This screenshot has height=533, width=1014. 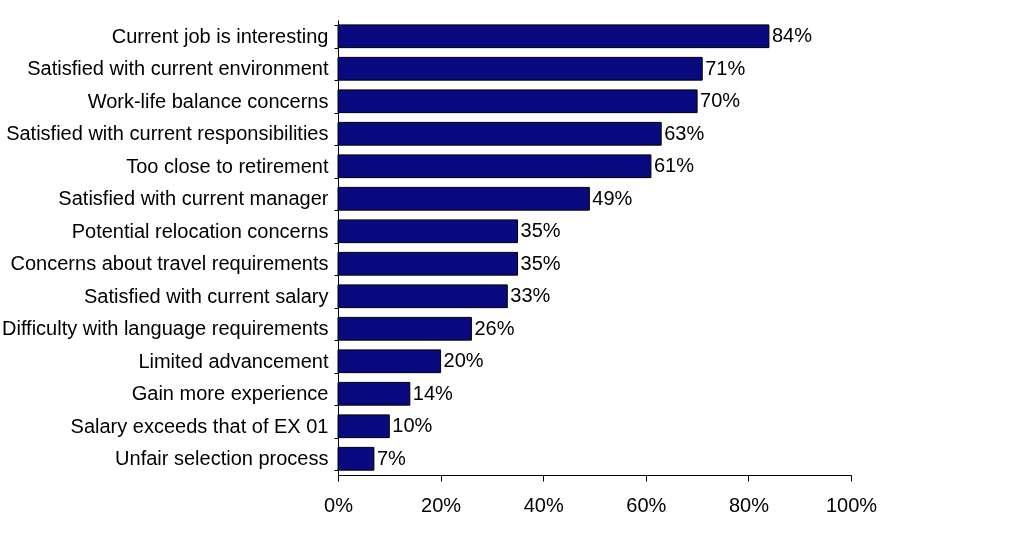 I want to click on y-tick-label: Potential relocation concerns, so click(x=200, y=230).